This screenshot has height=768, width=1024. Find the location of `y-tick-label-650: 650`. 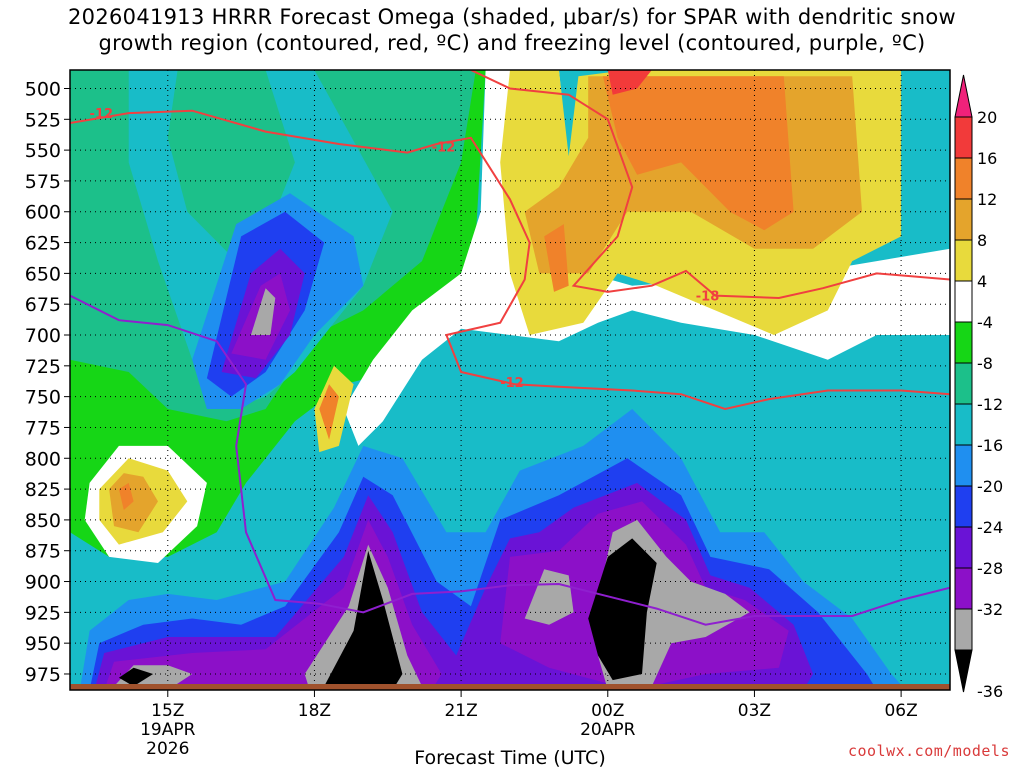

y-tick-label-650: 650 is located at coordinates (43, 274).